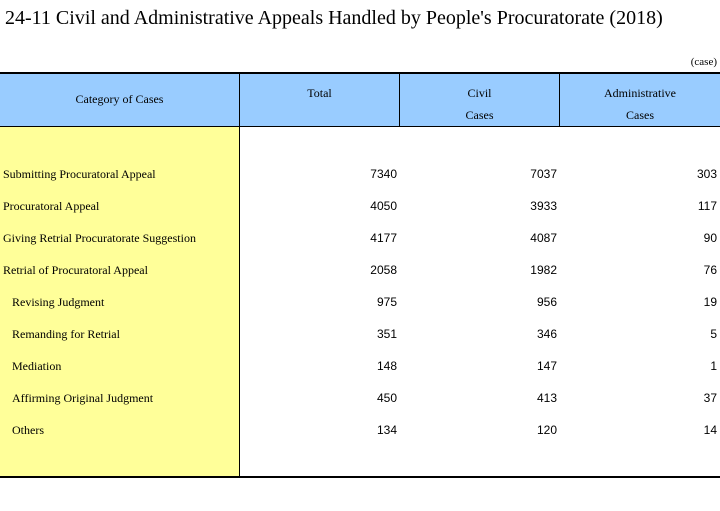  What do you see at coordinates (360, 366) in the screenshot?
I see `table-row: Mediation 148 147 1` at bounding box center [360, 366].